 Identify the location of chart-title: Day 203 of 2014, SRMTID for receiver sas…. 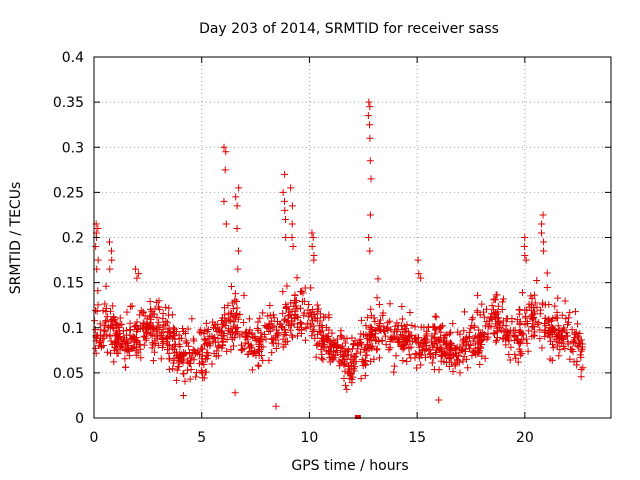
(349, 29).